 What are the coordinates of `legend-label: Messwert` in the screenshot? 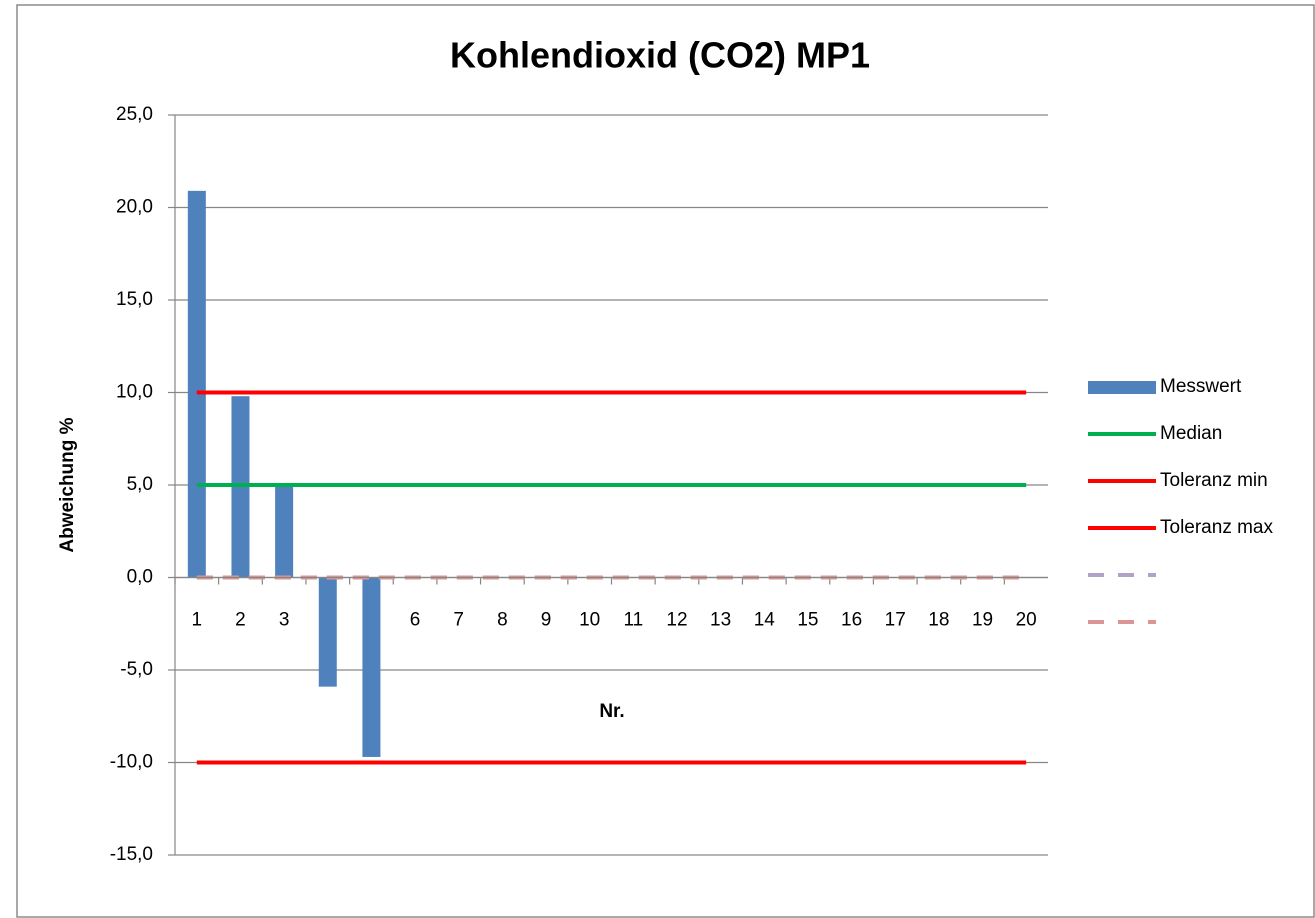 It's located at (1201, 386).